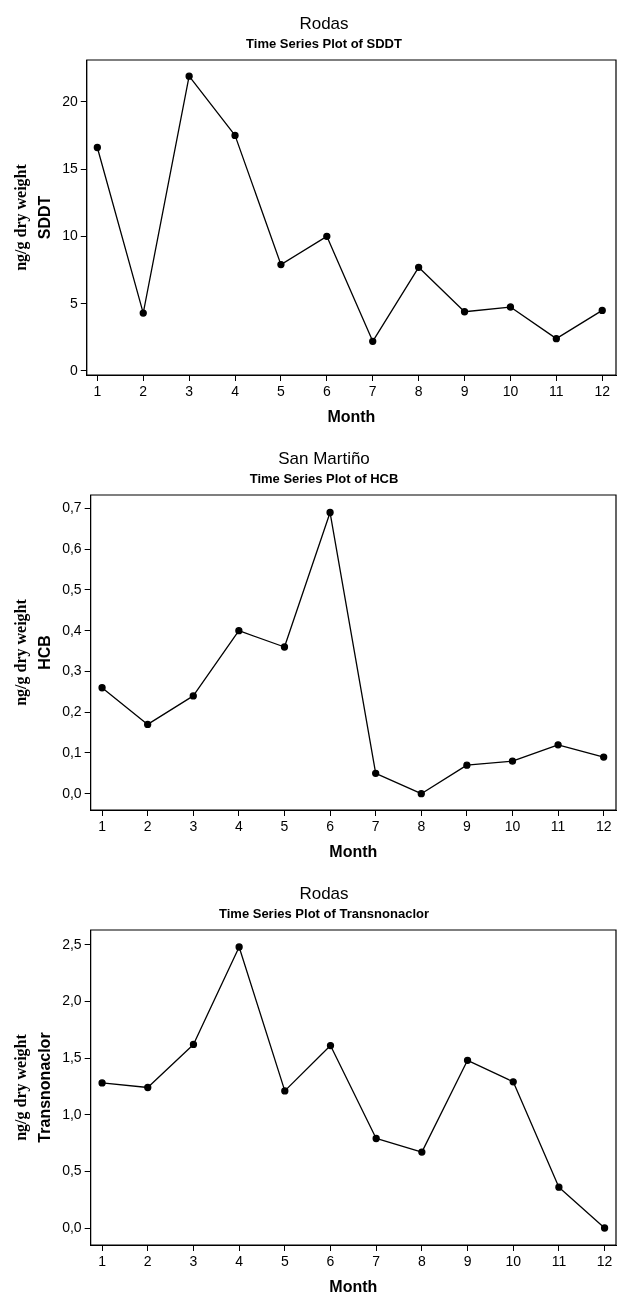  Describe the element at coordinates (45, 217) in the screenshot. I see `y-axis-title: SDDT` at that location.